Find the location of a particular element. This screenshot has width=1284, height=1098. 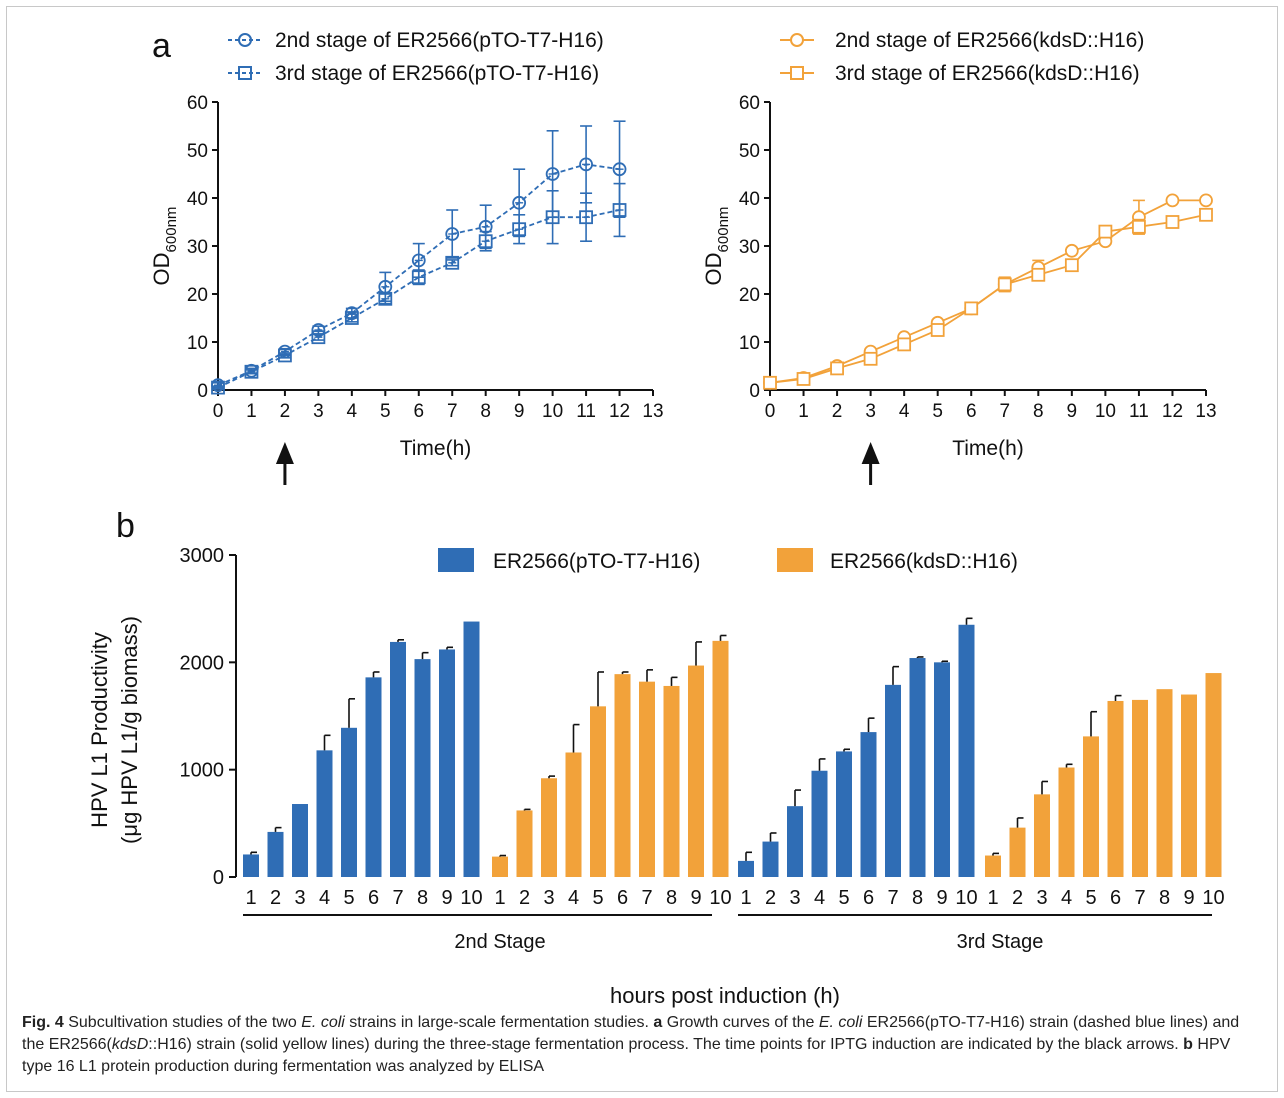

x-tick-label: 12 is located at coordinates (619, 411).